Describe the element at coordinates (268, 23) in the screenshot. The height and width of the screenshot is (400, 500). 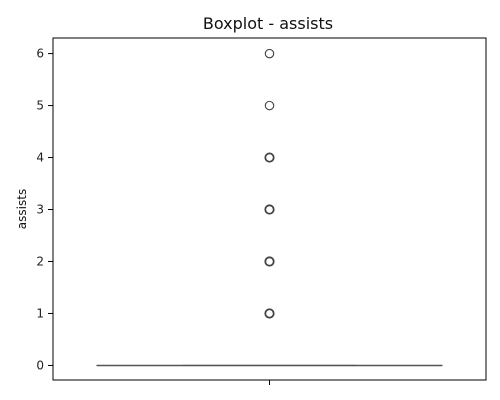
I see `chart-title: Boxplot - assists` at that location.